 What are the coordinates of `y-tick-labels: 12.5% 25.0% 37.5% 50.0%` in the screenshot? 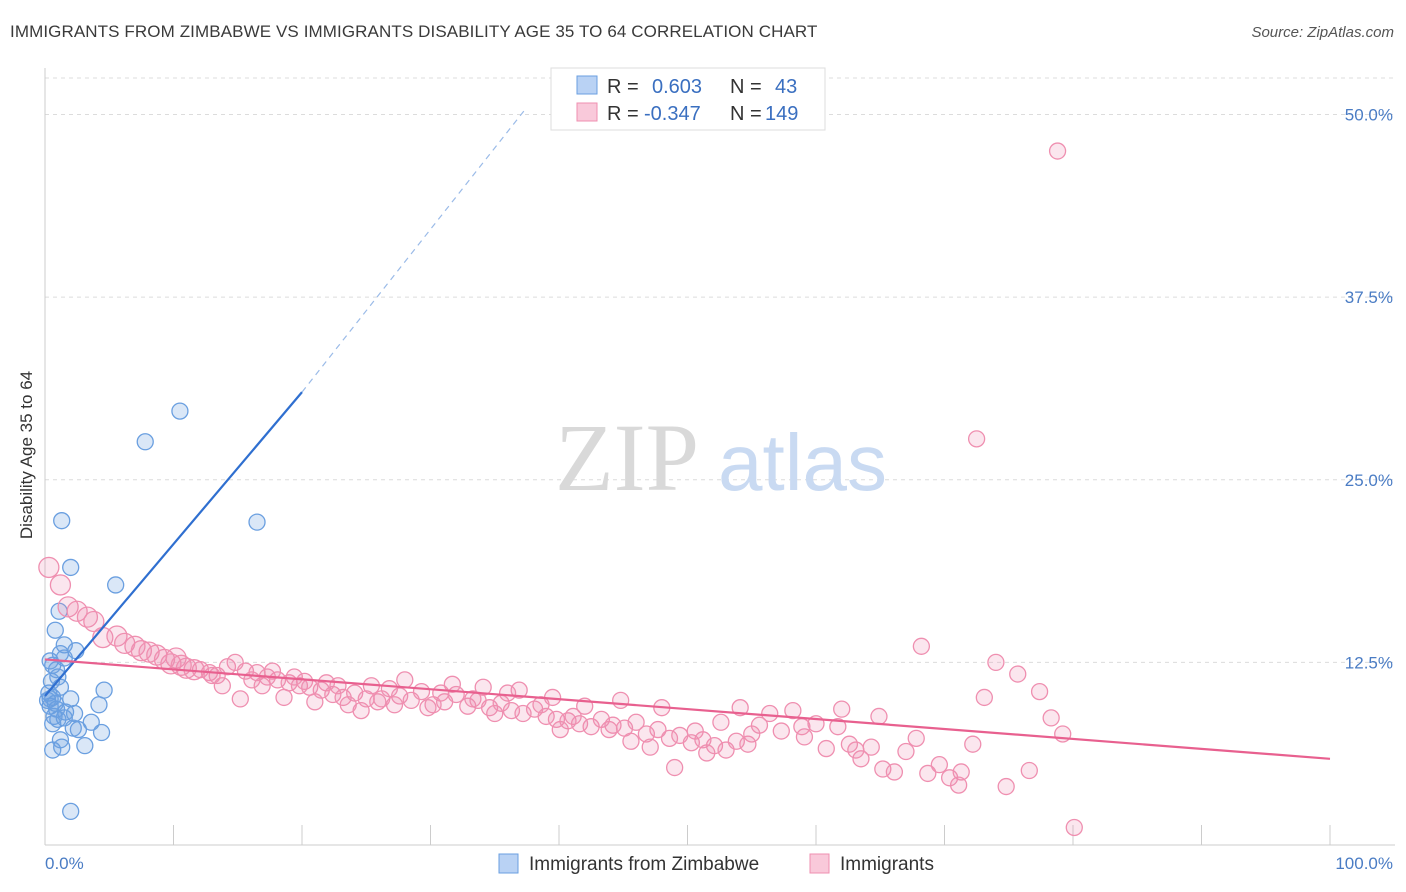 It's located at (1369, 389).